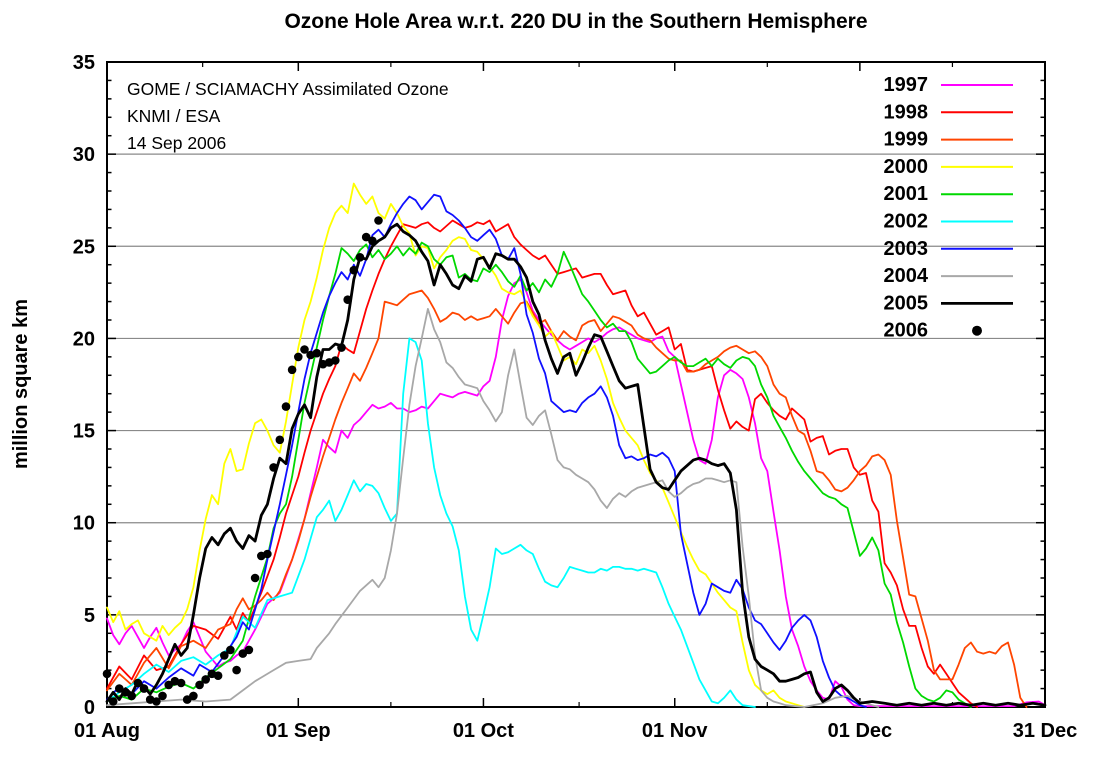  Describe the element at coordinates (84, 63) in the screenshot. I see `y-tick-35: 35` at that location.